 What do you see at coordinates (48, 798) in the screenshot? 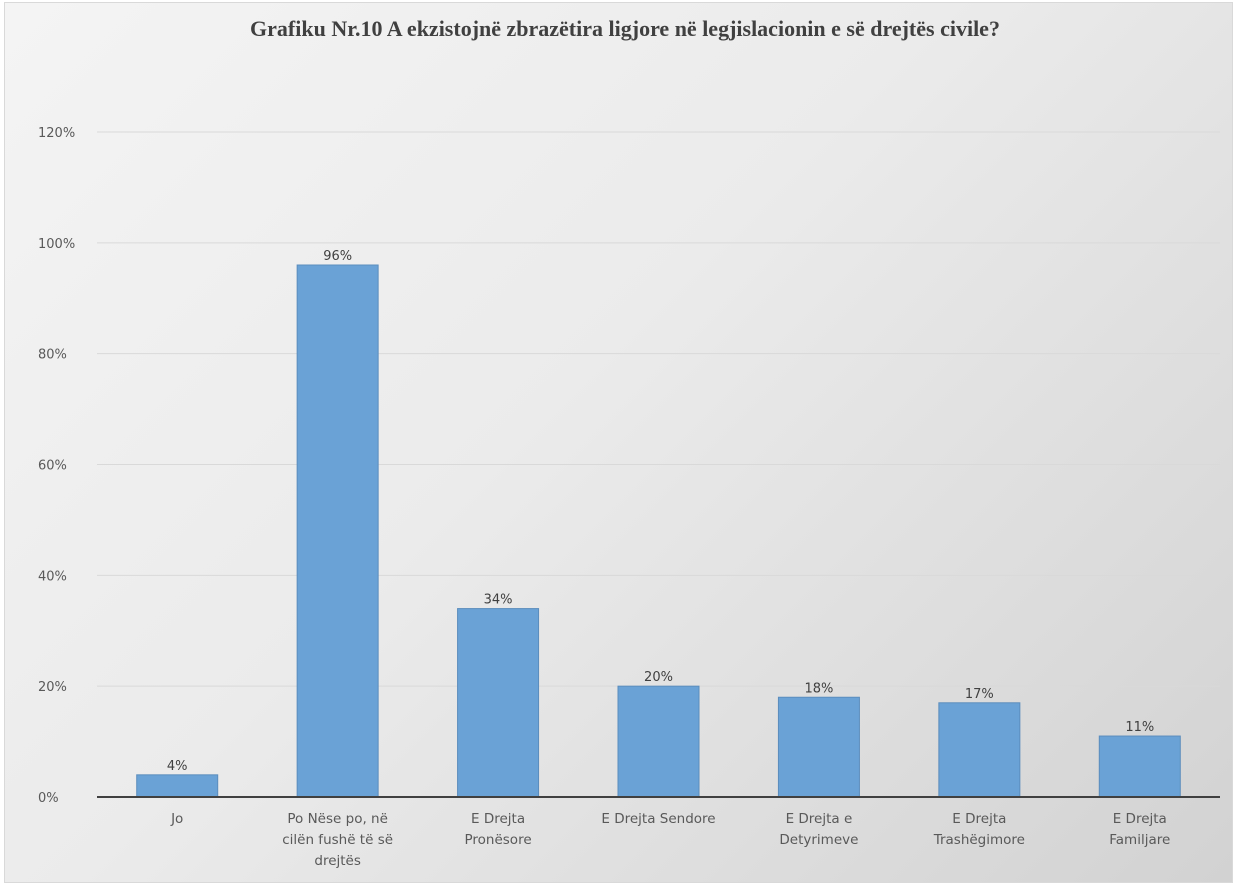
I see `y-tick-label: 0%` at bounding box center [48, 798].